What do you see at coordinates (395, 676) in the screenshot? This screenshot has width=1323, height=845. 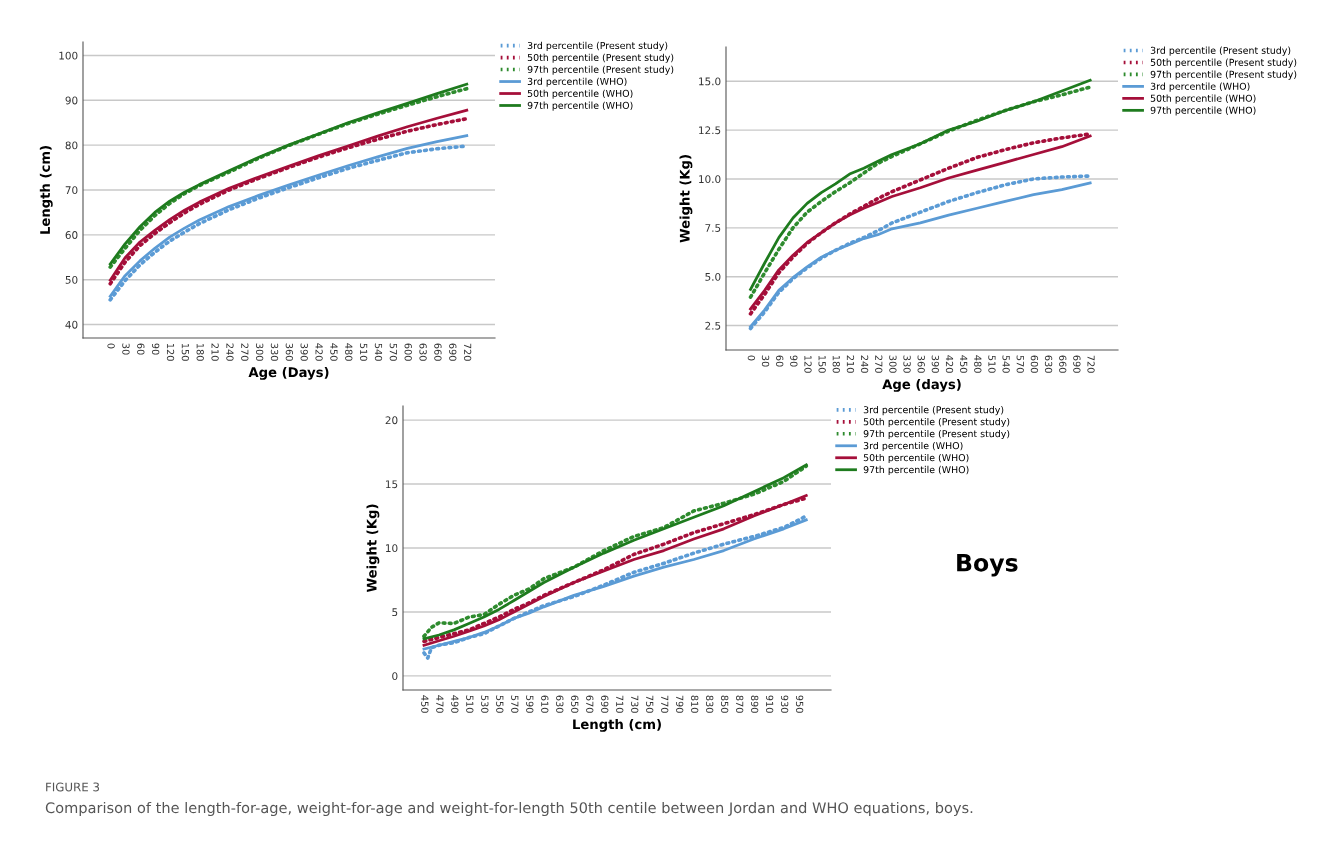 I see `y-tick-label: 0` at bounding box center [395, 676].